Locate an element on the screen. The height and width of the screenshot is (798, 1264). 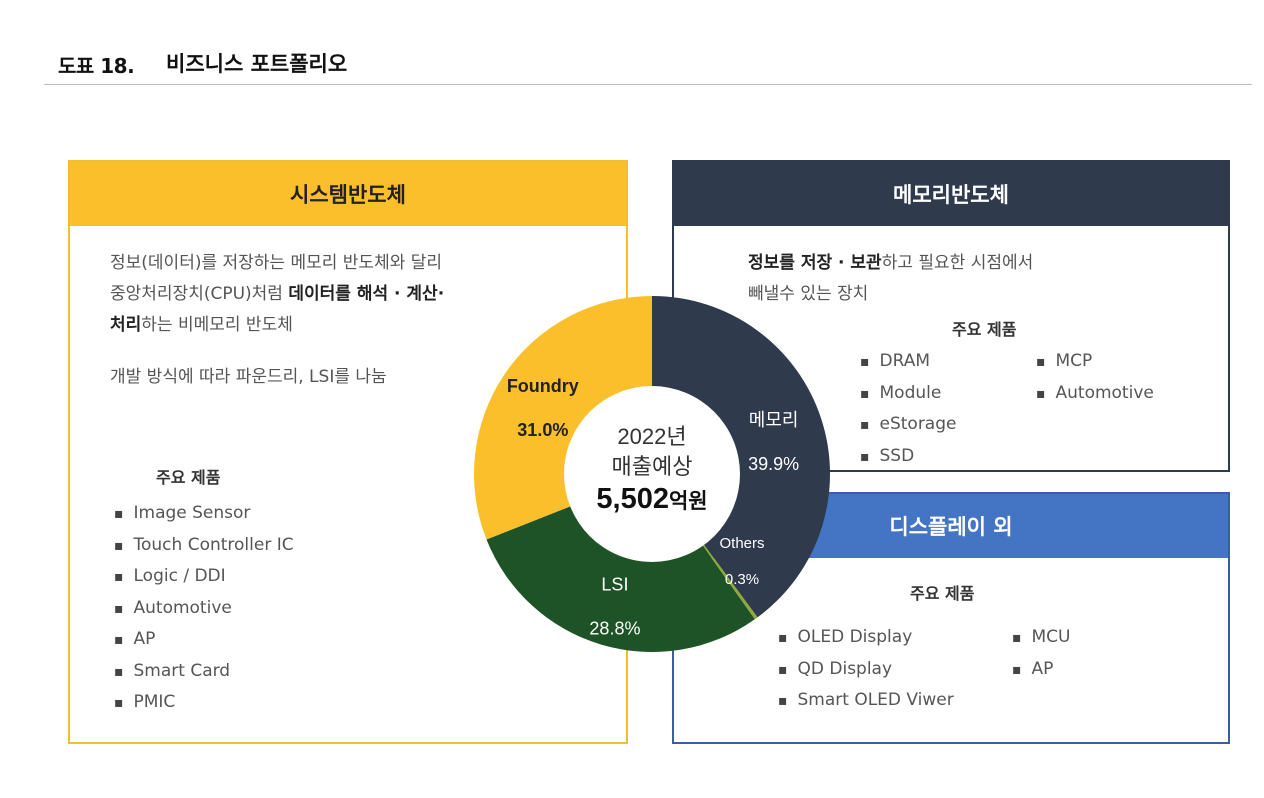
memory-description: 정보를 저장 · 보관하고 필요한 시점에서 빼낼수 있는 장치 is located at coordinates (890, 279).